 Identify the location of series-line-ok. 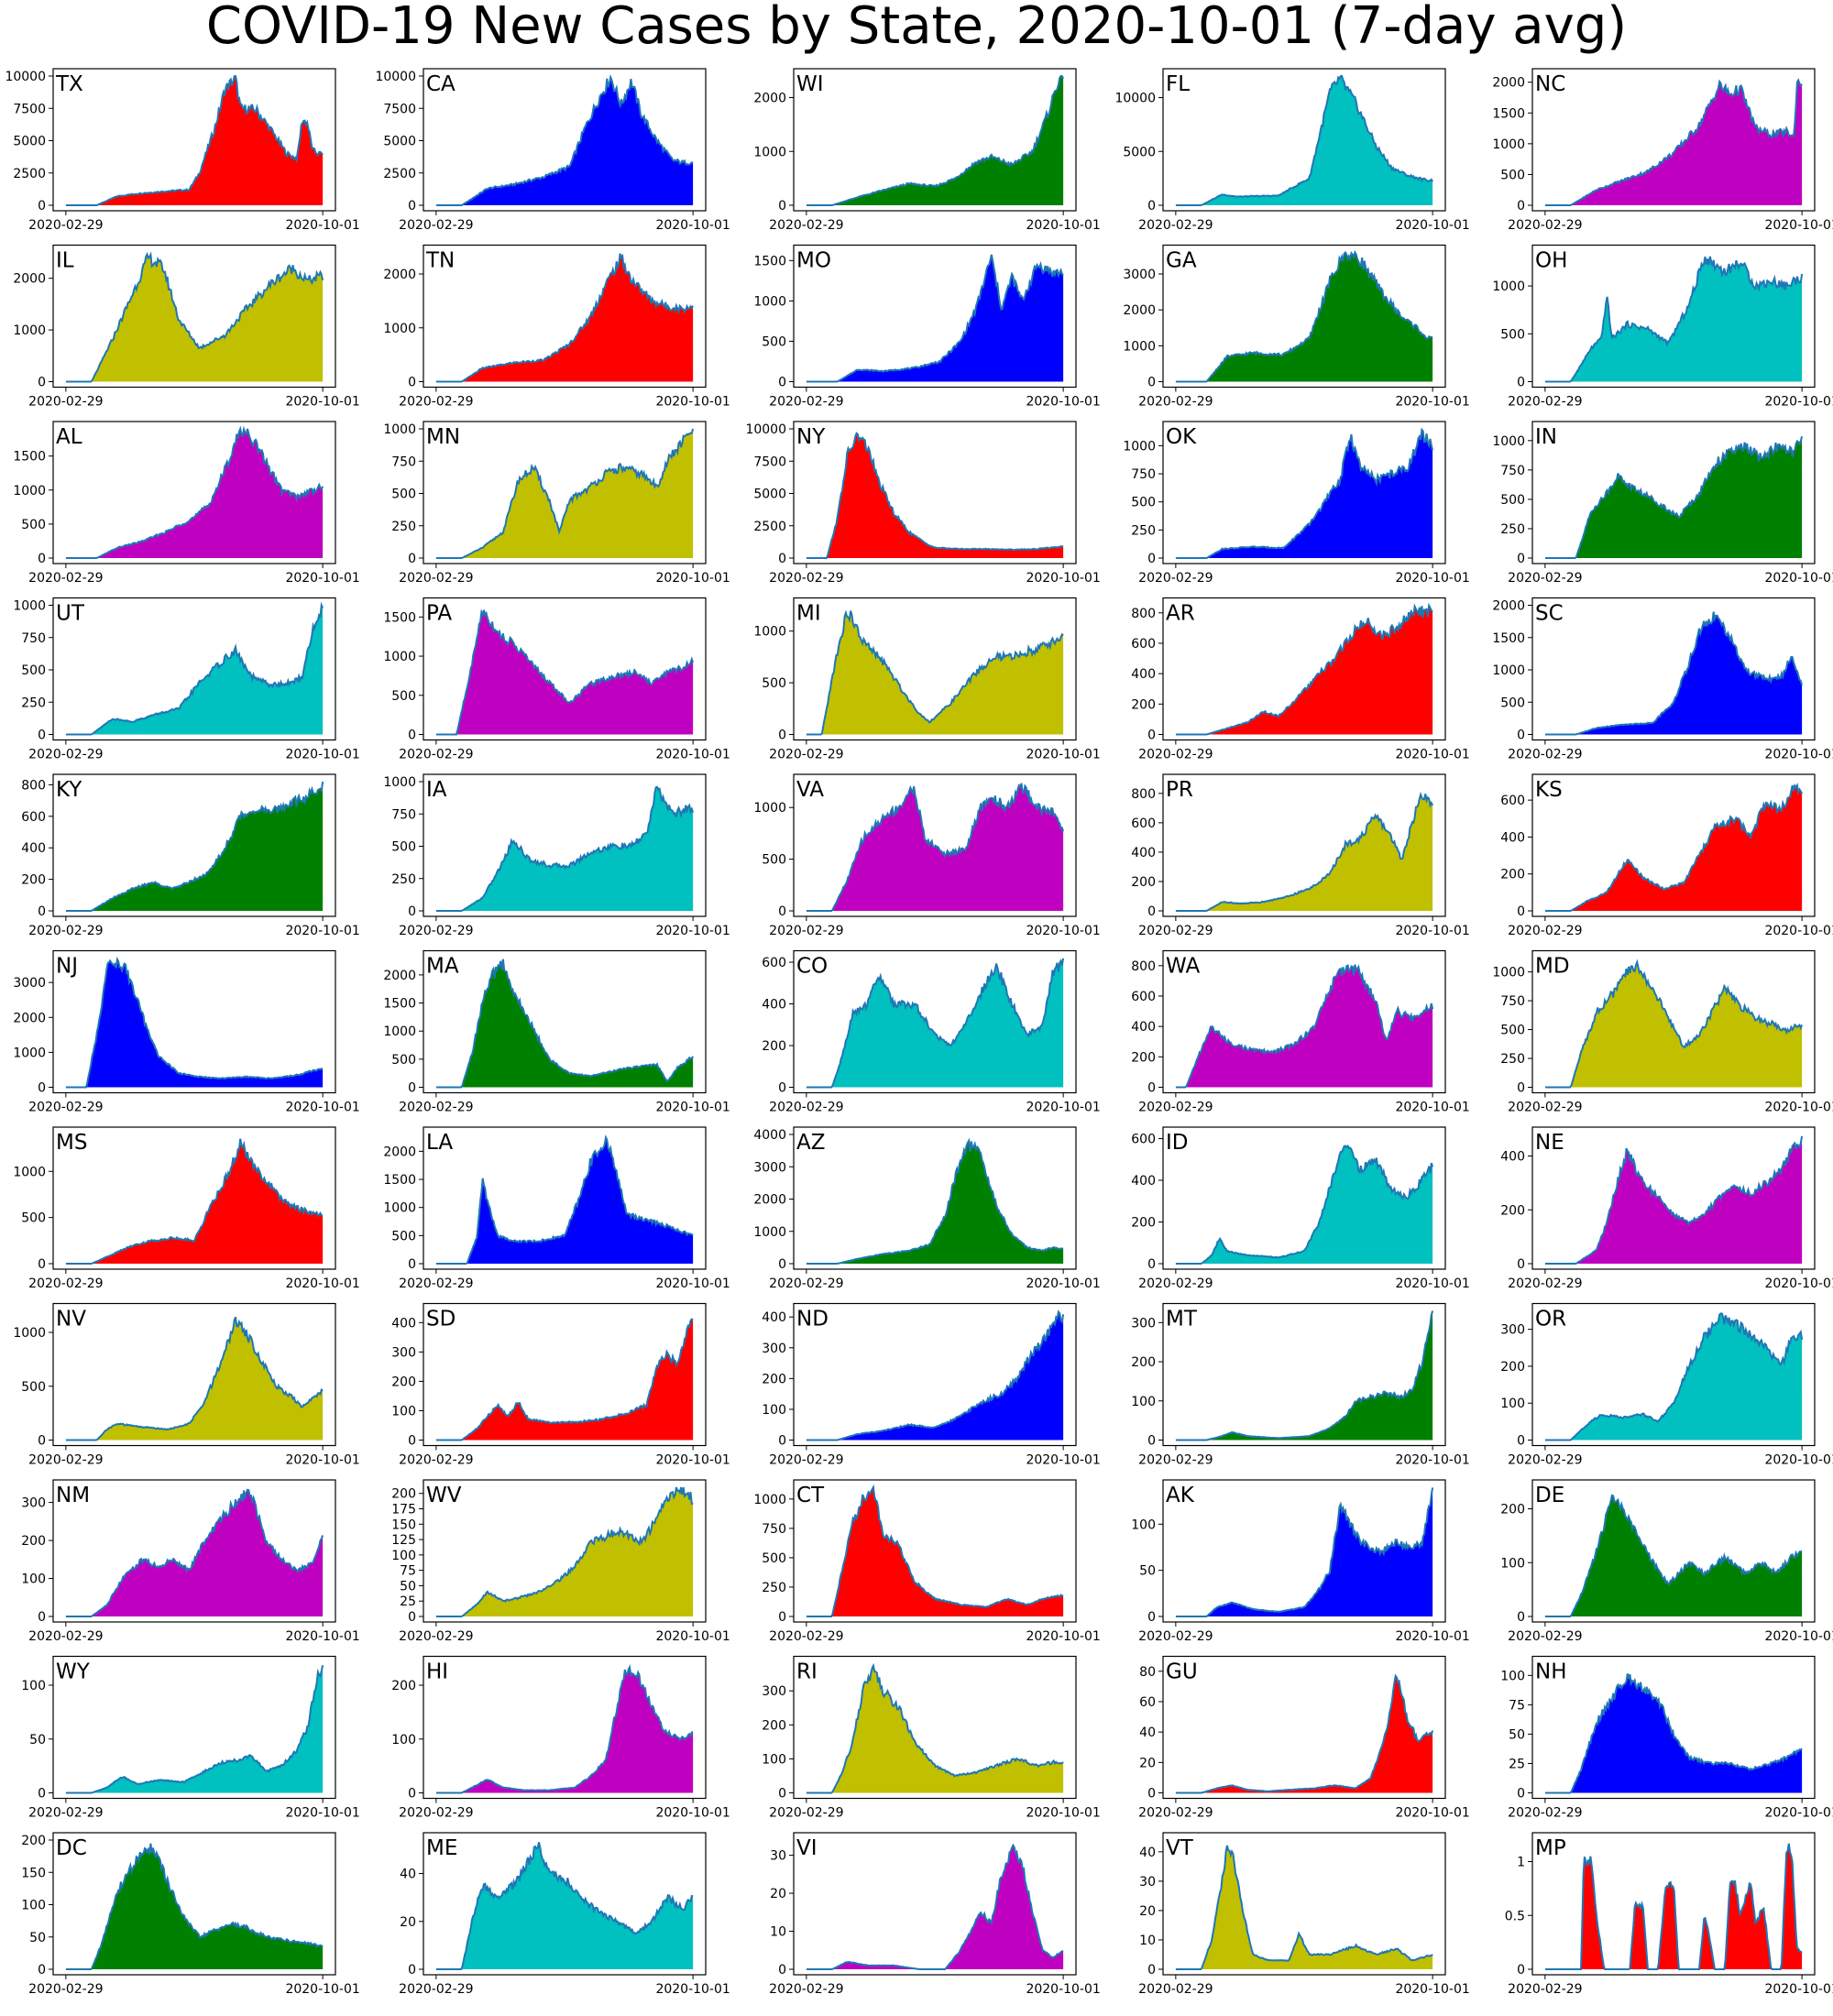
(1304, 493).